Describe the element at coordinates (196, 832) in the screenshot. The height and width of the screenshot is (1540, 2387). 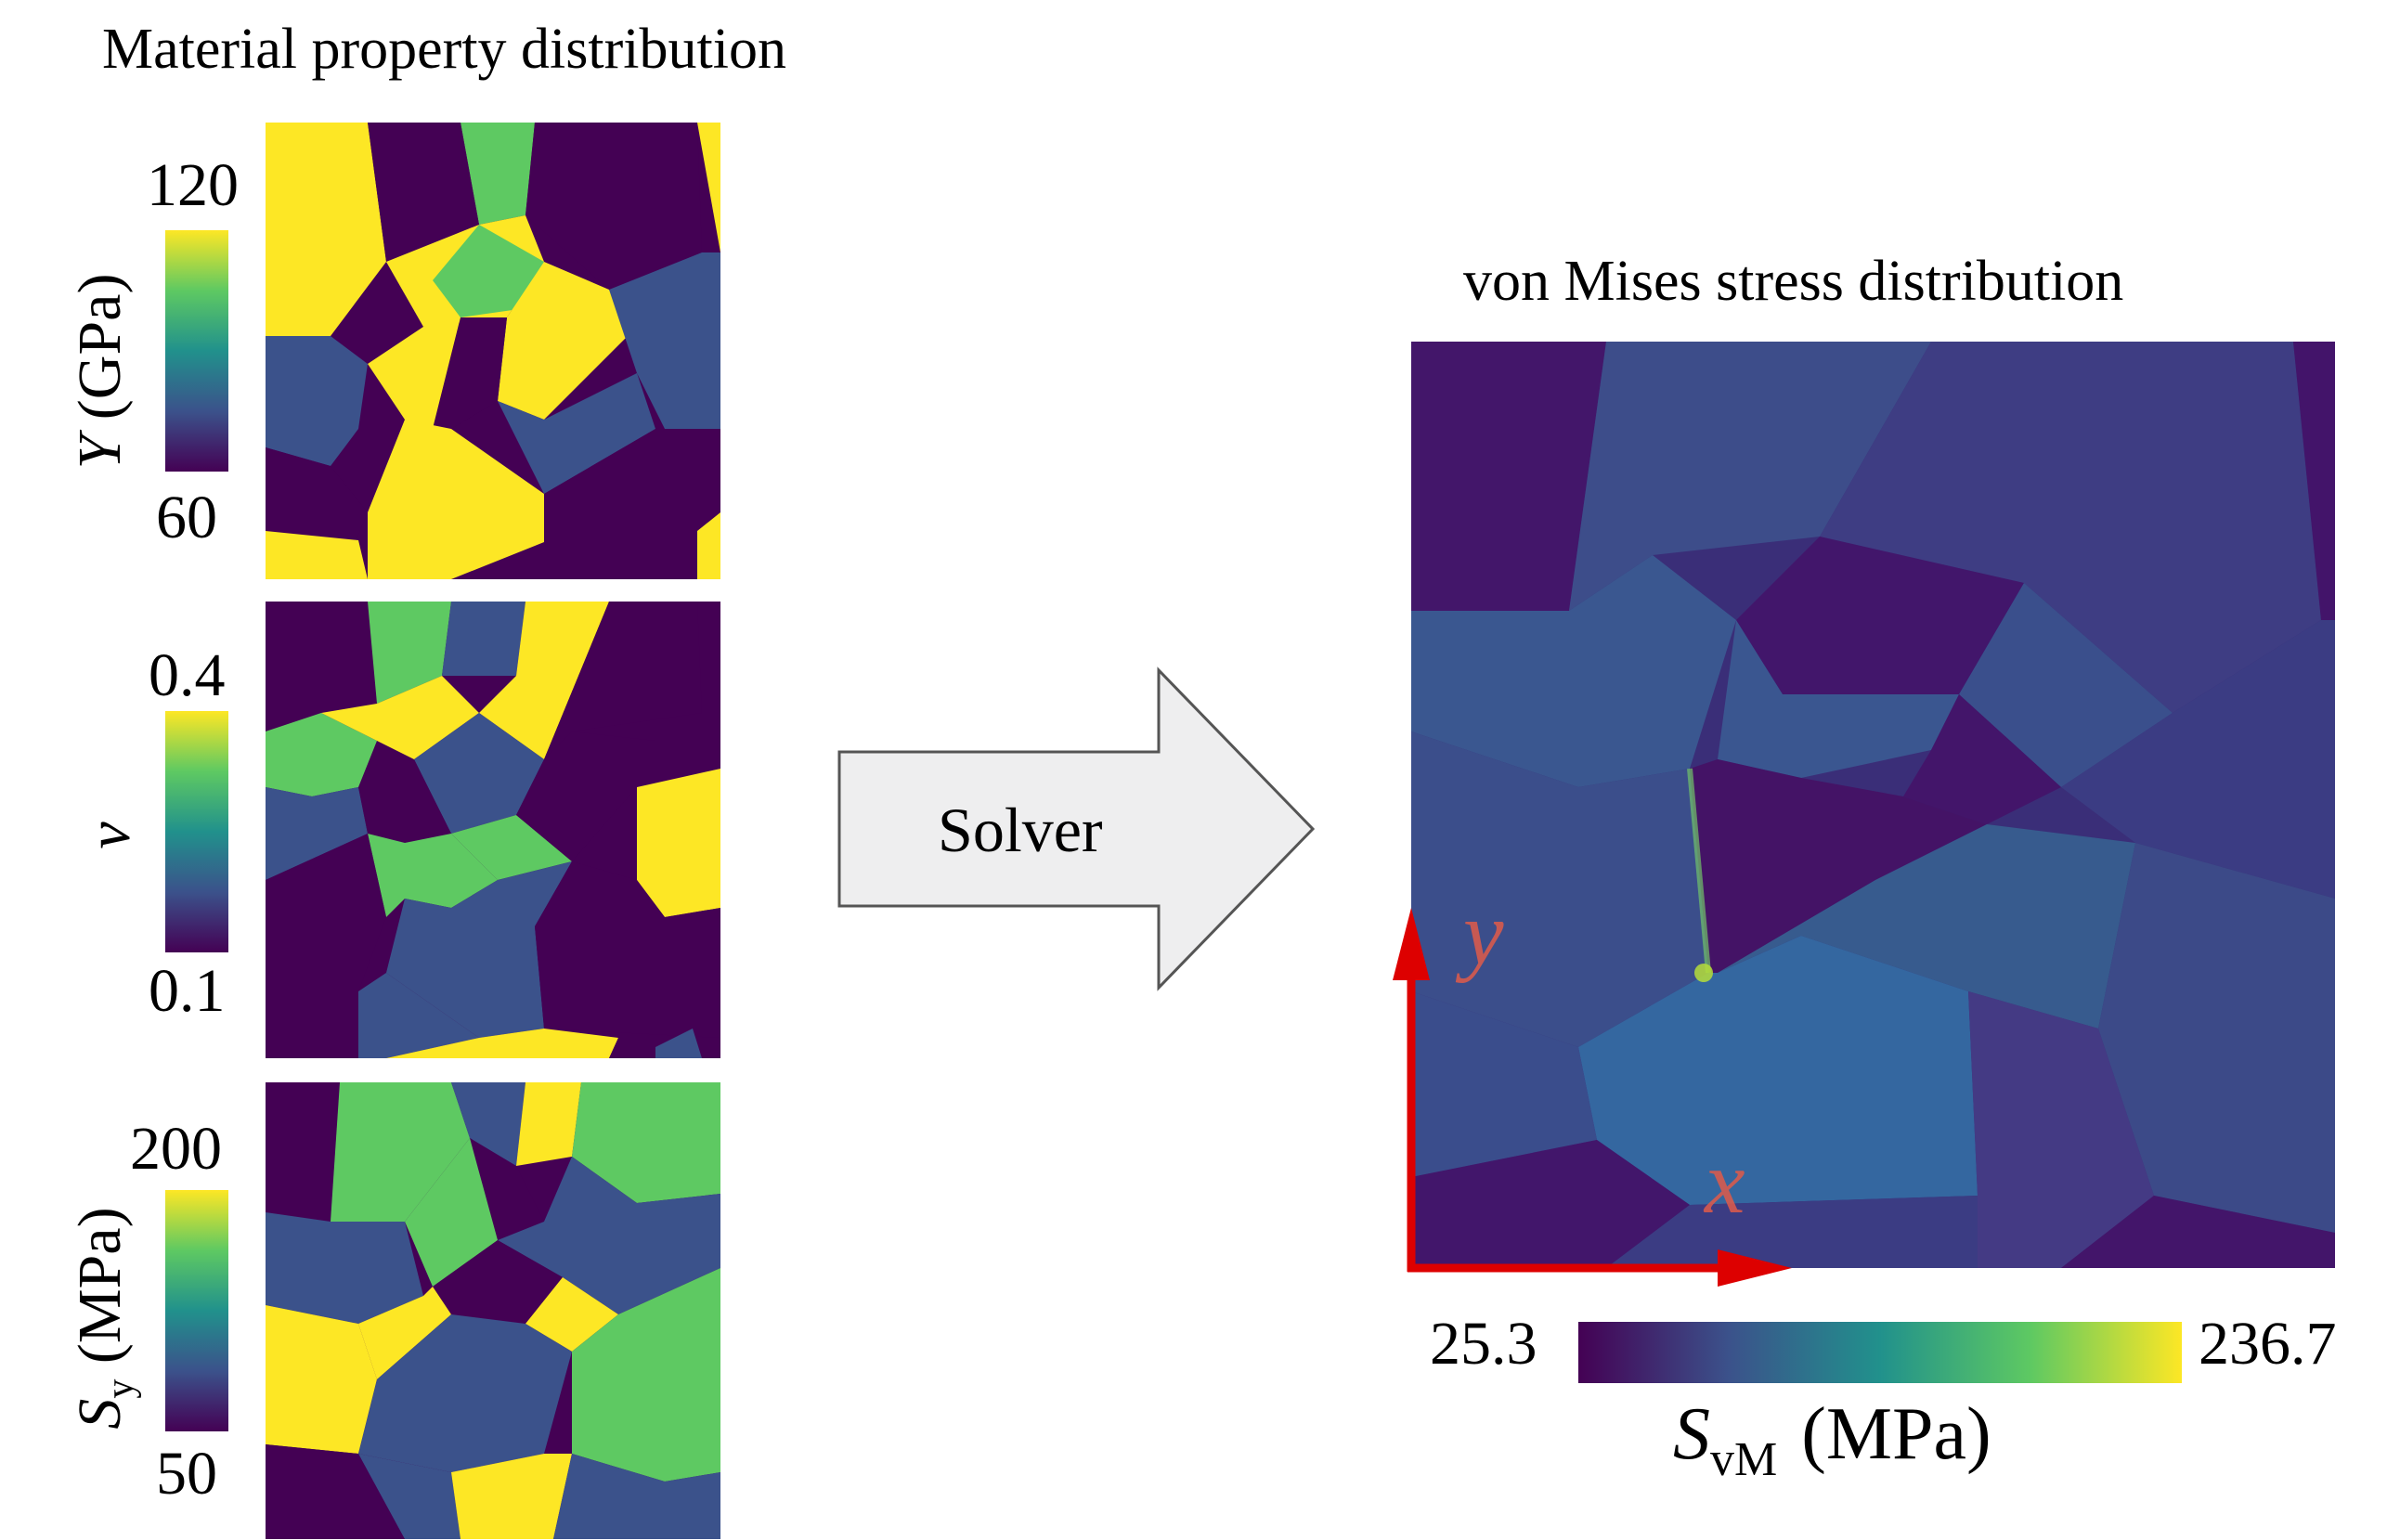
I see `nu-colorbar` at that location.